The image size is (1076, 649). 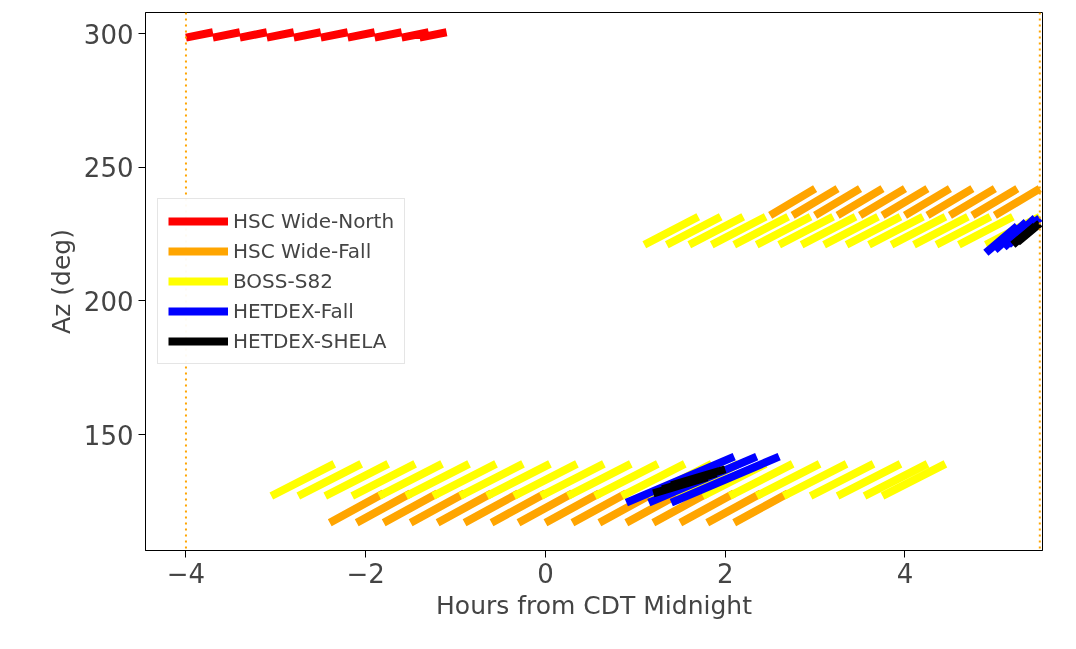 I want to click on y-tick-label: 150, so click(x=108, y=435).